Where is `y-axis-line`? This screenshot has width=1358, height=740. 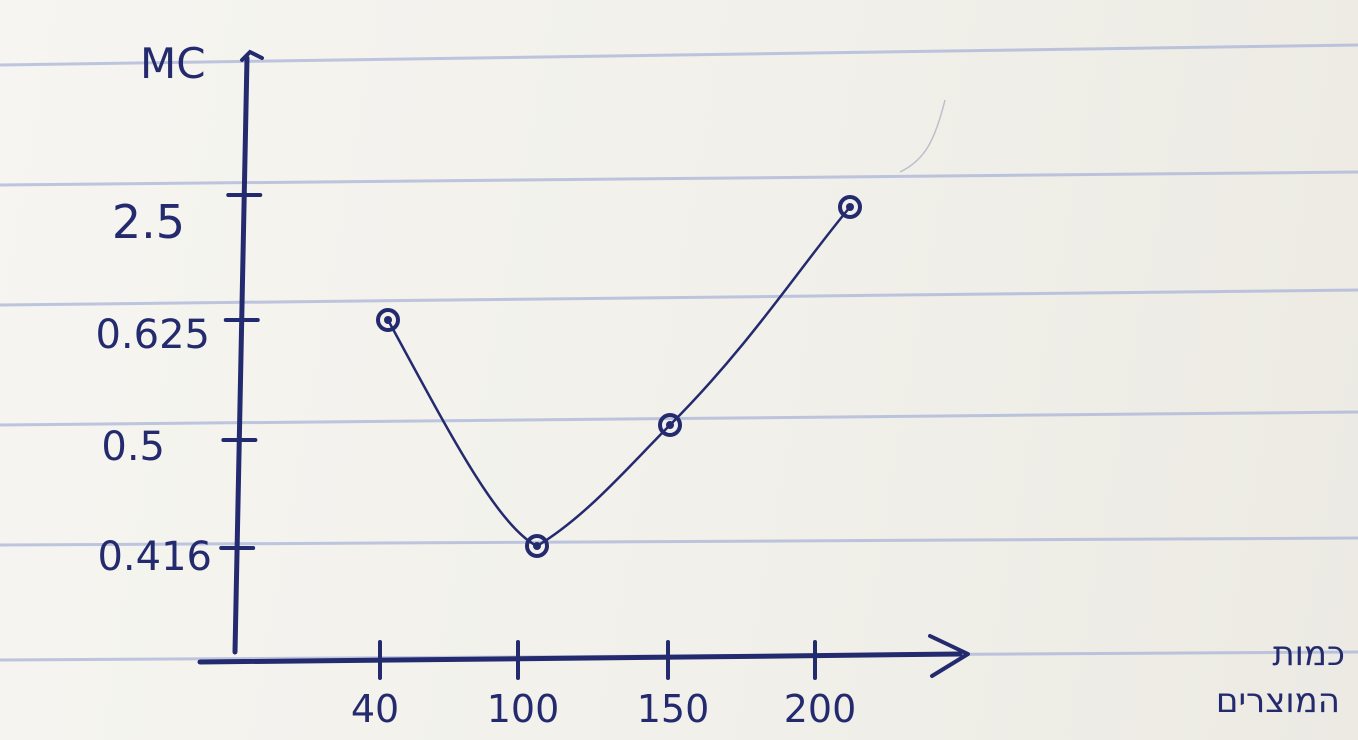 y-axis-line is located at coordinates (241, 355).